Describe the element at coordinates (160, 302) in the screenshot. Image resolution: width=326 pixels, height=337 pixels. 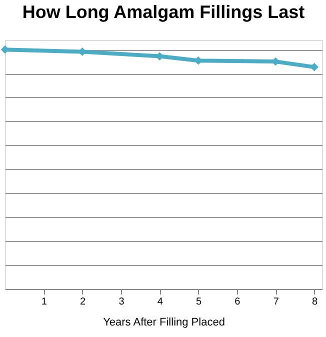
I see `x-tick-label: 4` at that location.